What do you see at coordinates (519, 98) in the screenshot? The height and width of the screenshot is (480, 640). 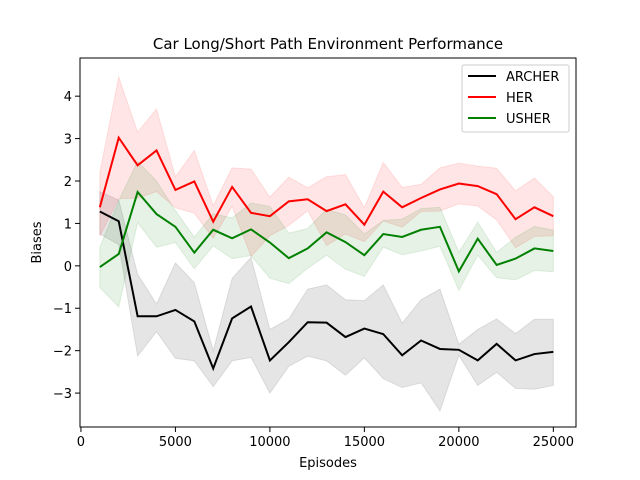 I see `legend-label-her: HER` at bounding box center [519, 98].